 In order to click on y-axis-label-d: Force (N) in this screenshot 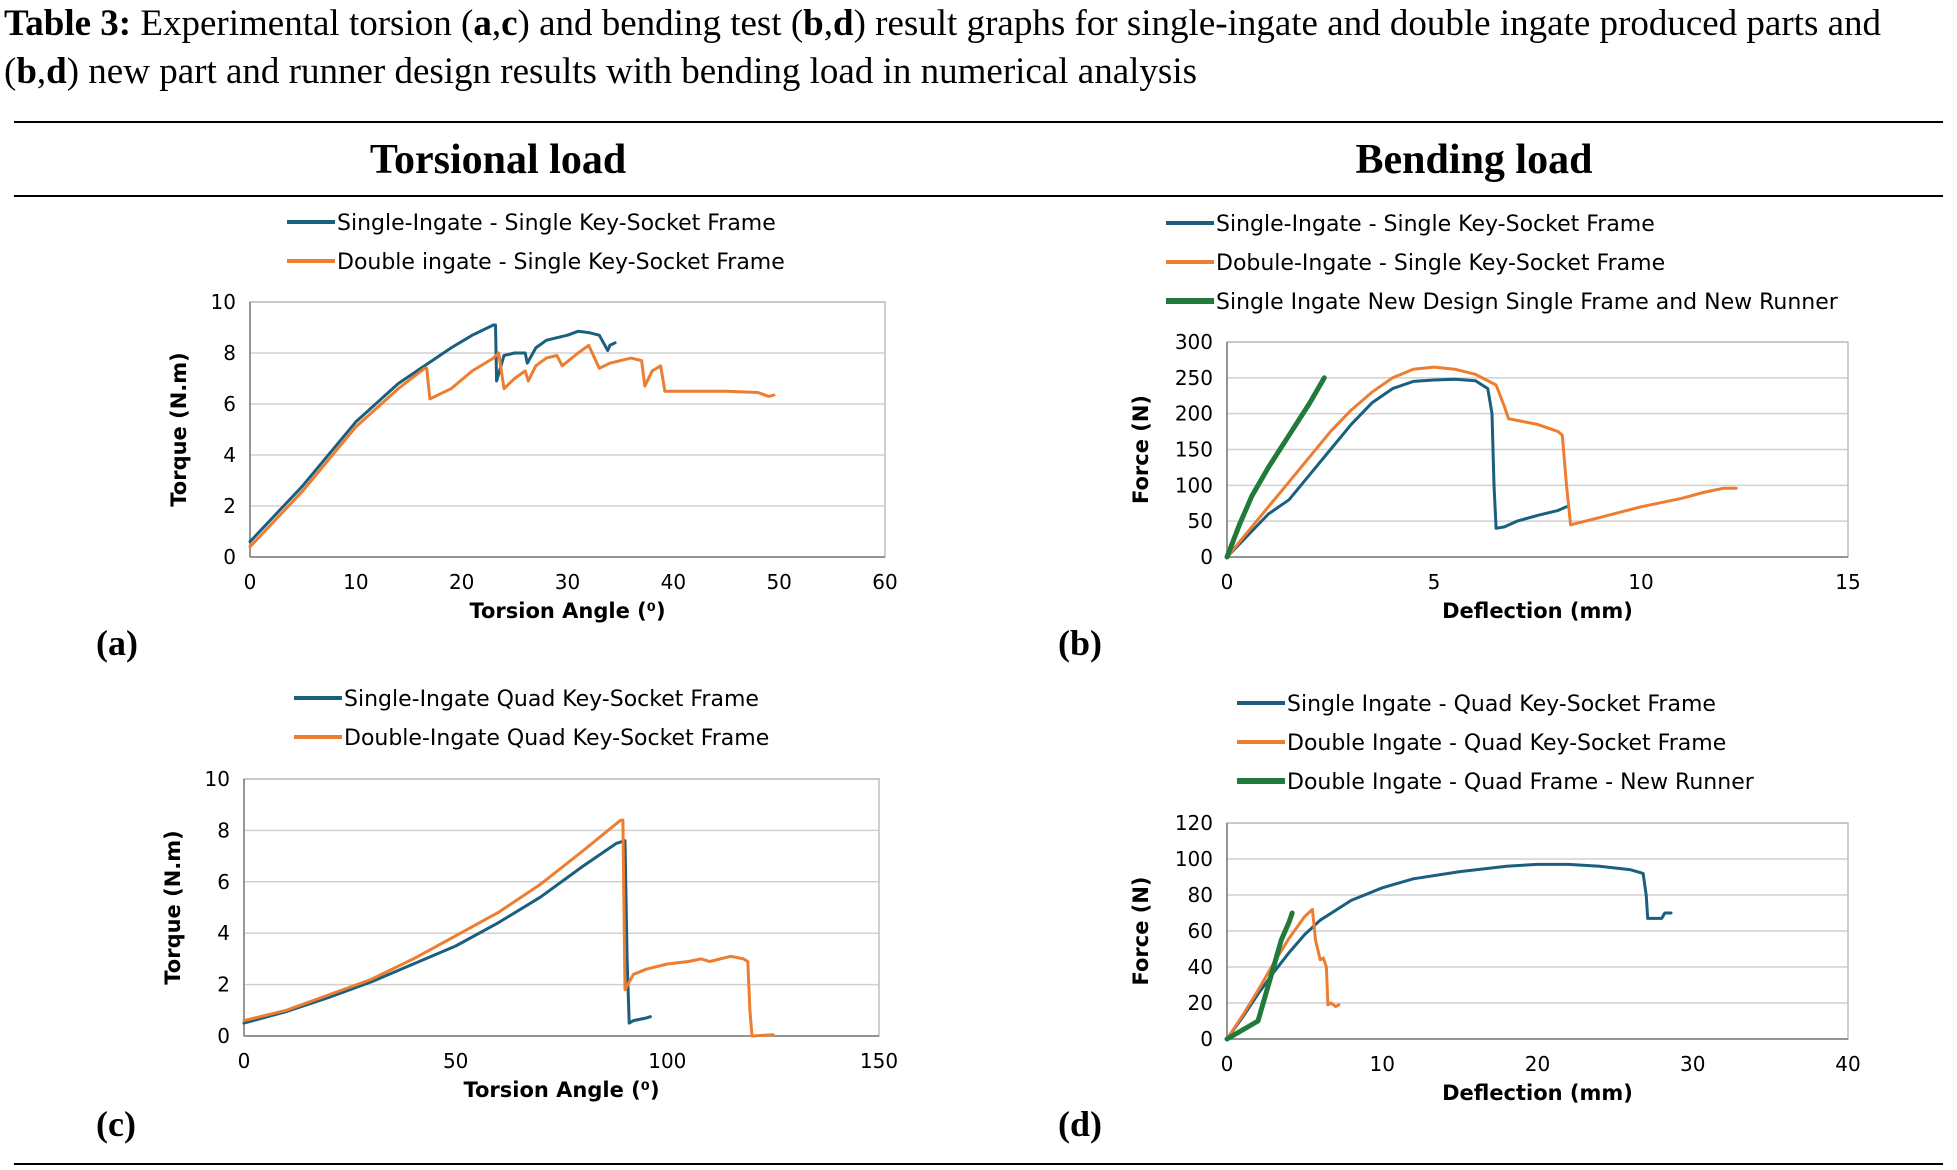, I will do `click(1141, 930)`.